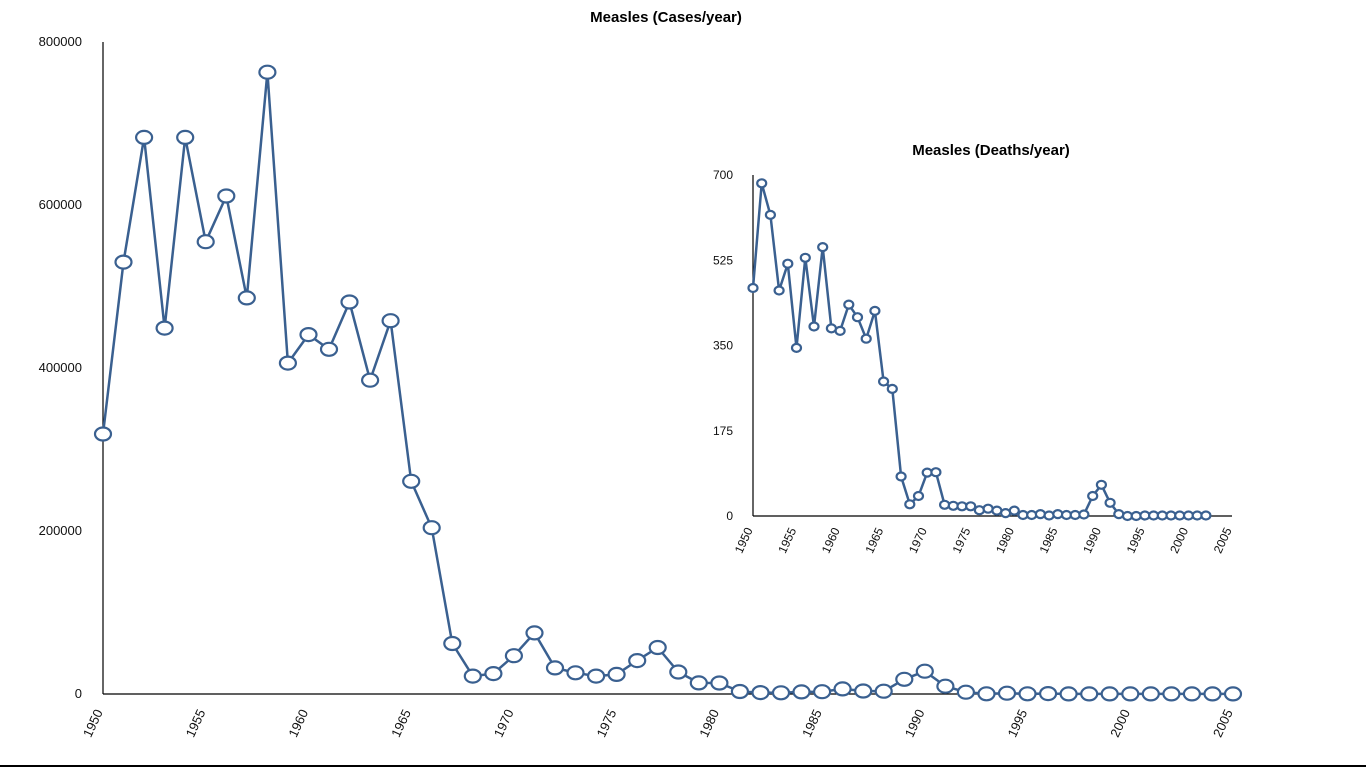 The width and height of the screenshot is (1366, 768). Describe the element at coordinates (874, 540) in the screenshot. I see `deaths-x-tick-label: 1965` at that location.